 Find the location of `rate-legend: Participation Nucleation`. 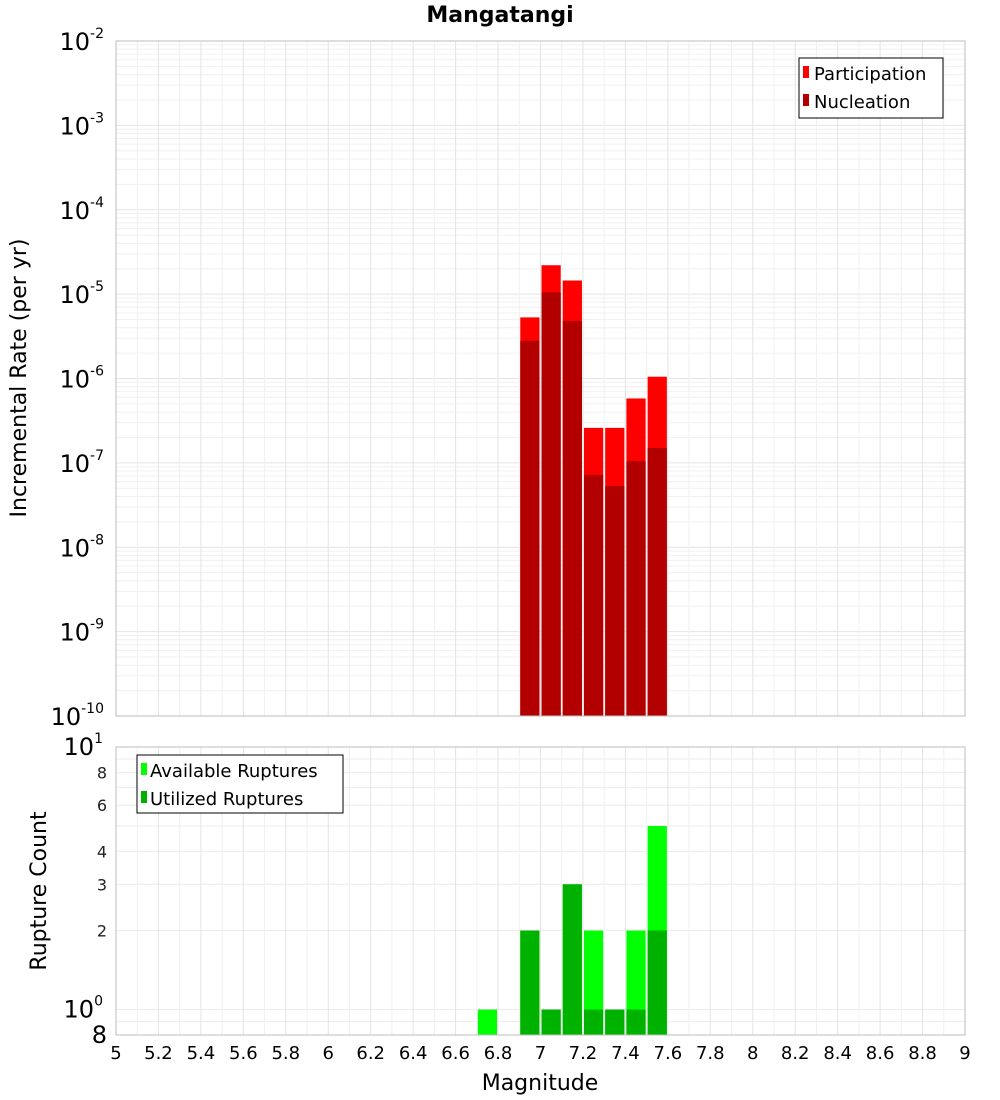

rate-legend: Participation Nucleation is located at coordinates (871, 88).